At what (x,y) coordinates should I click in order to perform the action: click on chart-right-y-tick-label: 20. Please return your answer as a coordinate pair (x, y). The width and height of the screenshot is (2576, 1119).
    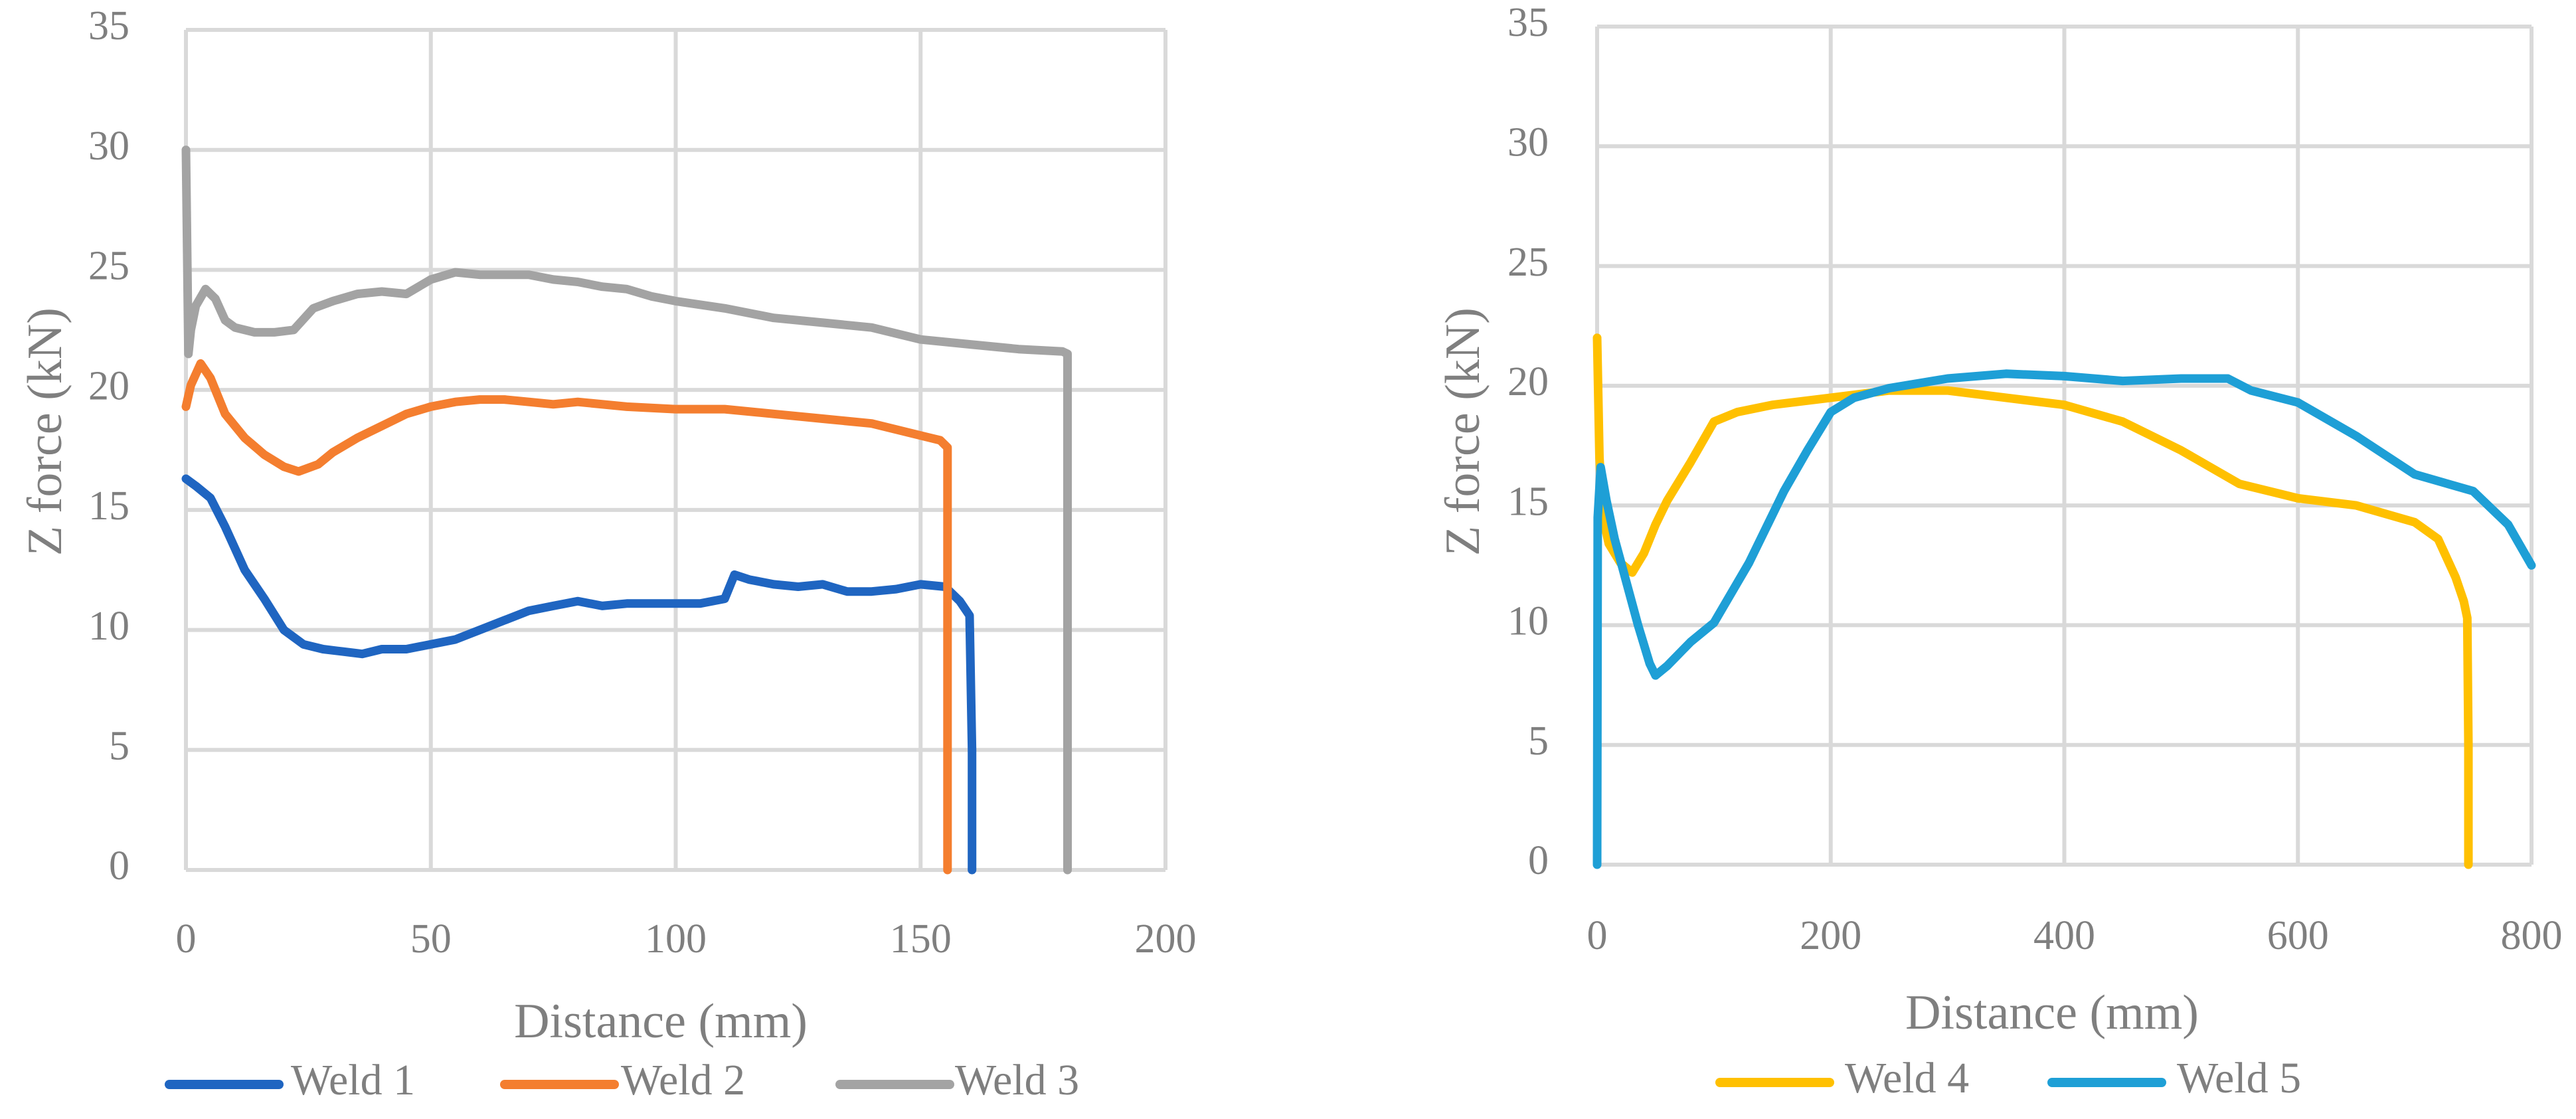
    Looking at the image, I should click on (1528, 381).